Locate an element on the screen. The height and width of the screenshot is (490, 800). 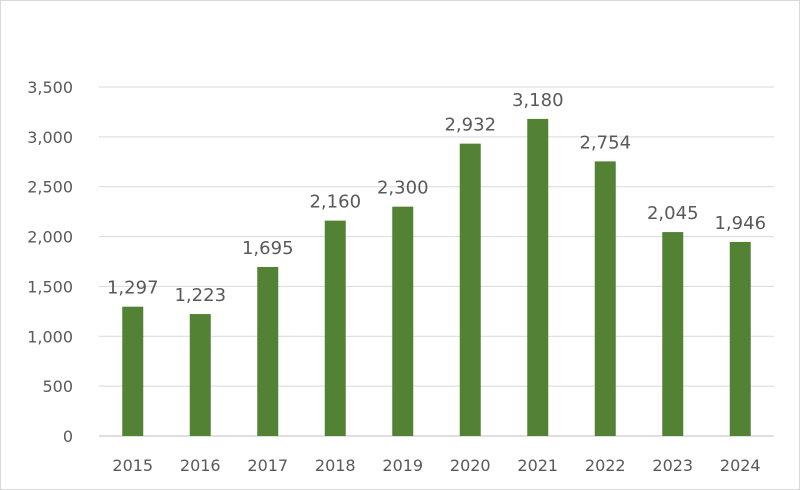
x-tick-label-2020: 2020 is located at coordinates (470, 465).